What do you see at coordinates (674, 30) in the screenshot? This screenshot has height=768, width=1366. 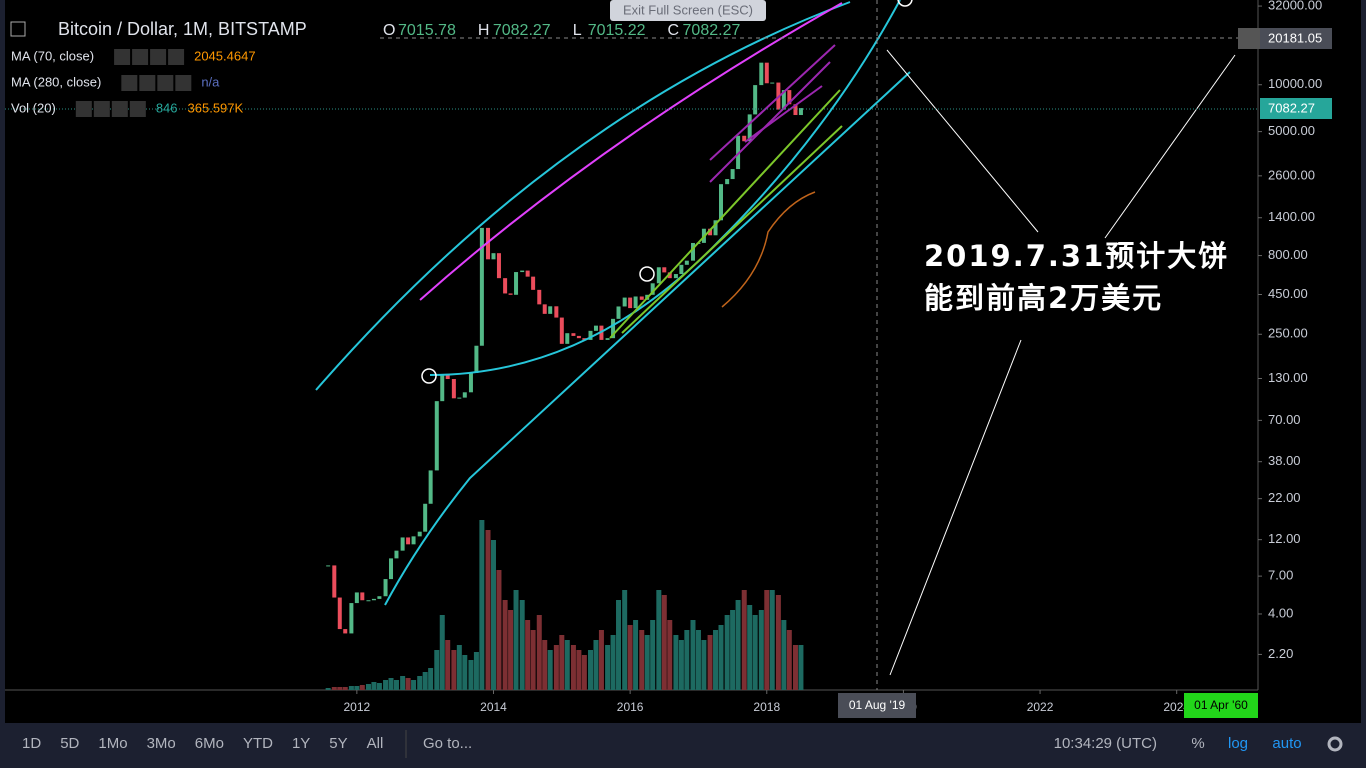 I see `ohlc-key: C` at bounding box center [674, 30].